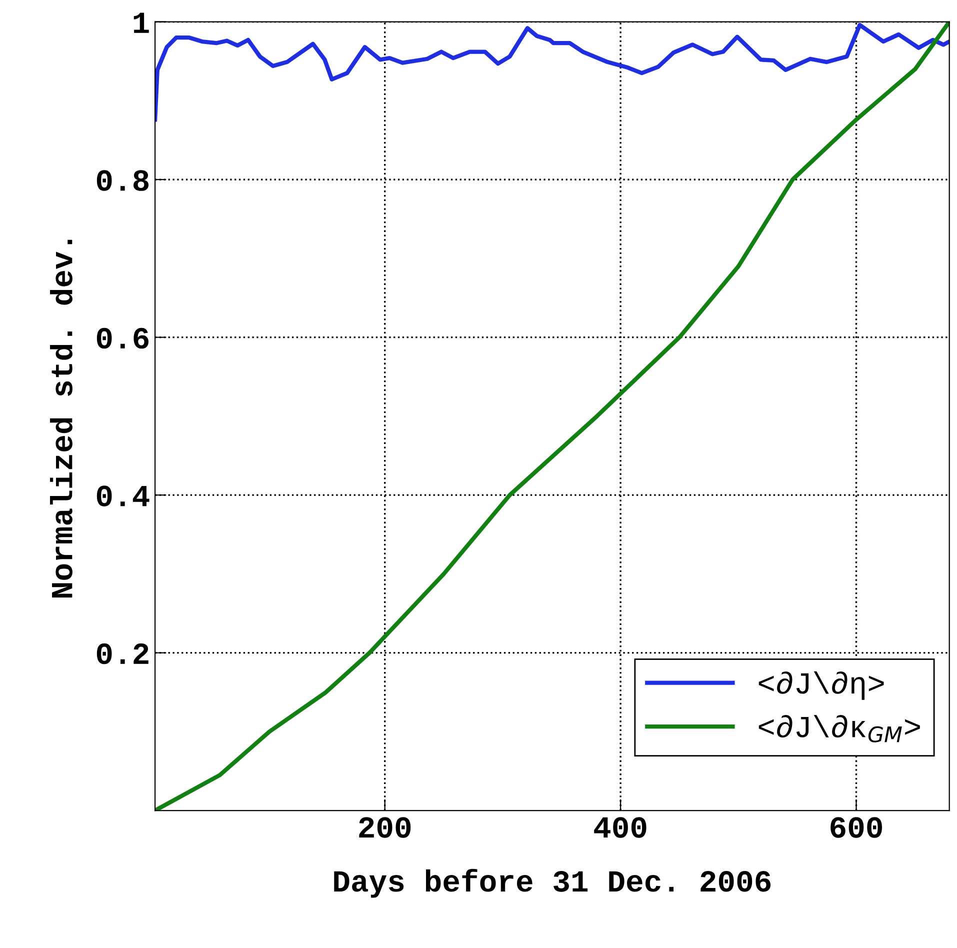 This screenshot has width=957, height=948. I want to click on y-axis-title: Normalized std. dev., so click(61, 419).